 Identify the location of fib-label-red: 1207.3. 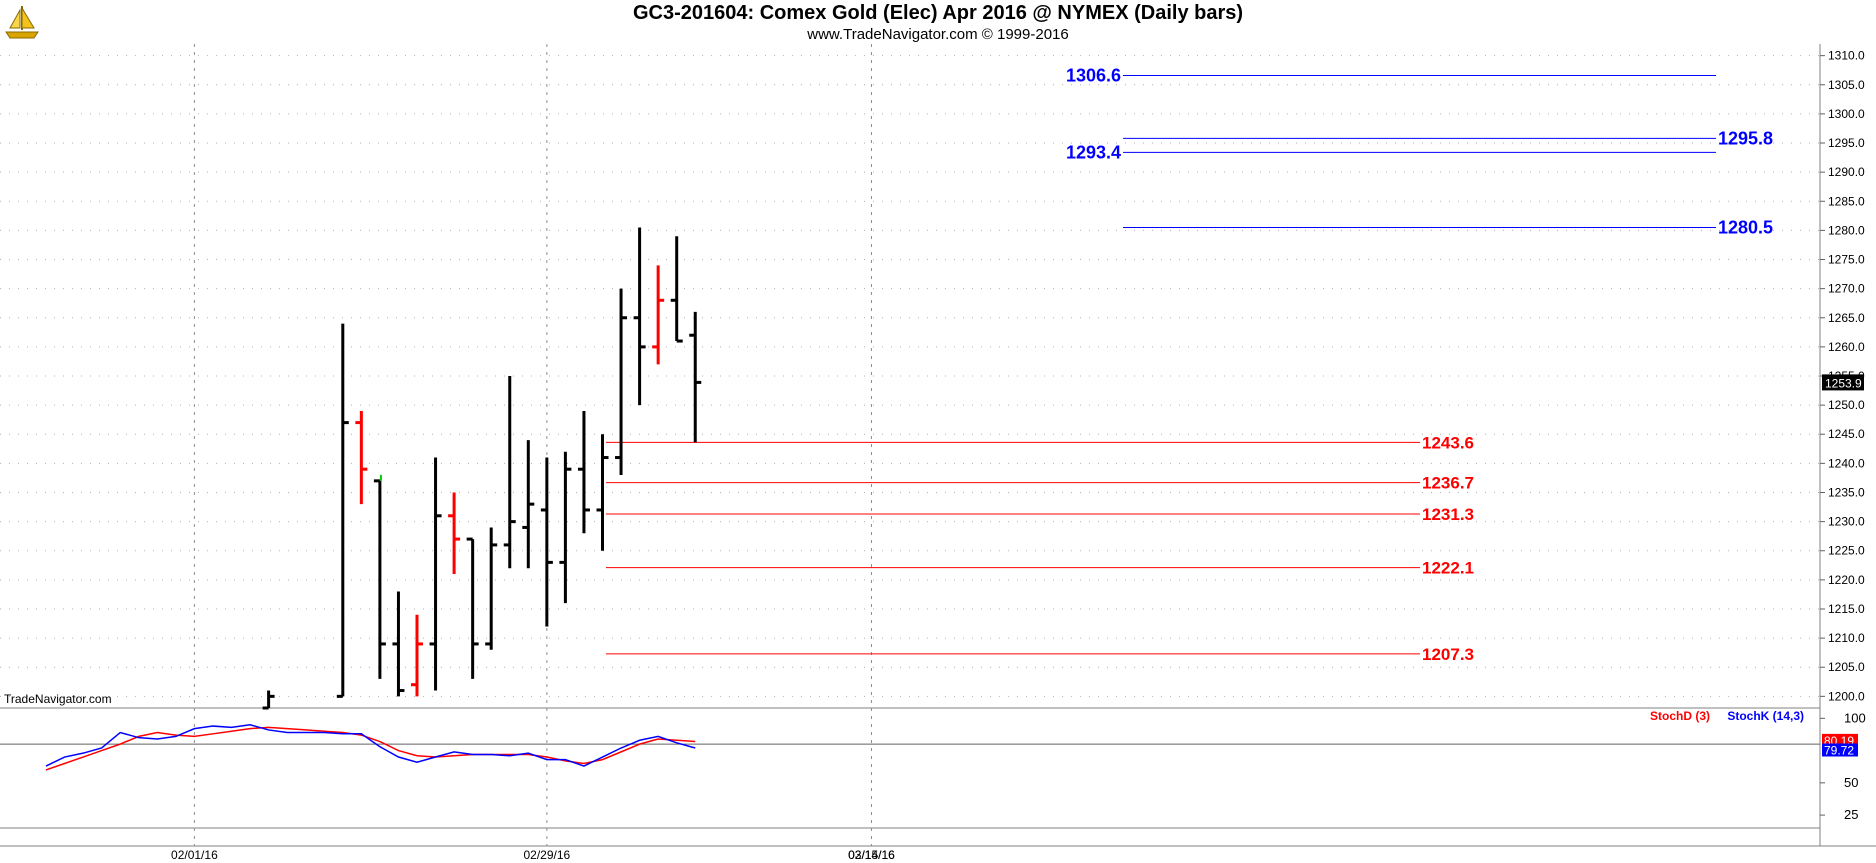
(1448, 654).